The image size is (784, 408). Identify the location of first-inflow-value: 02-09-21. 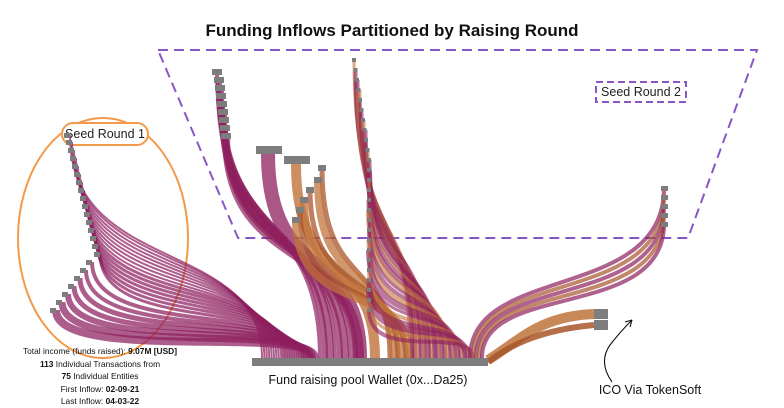
(122, 388).